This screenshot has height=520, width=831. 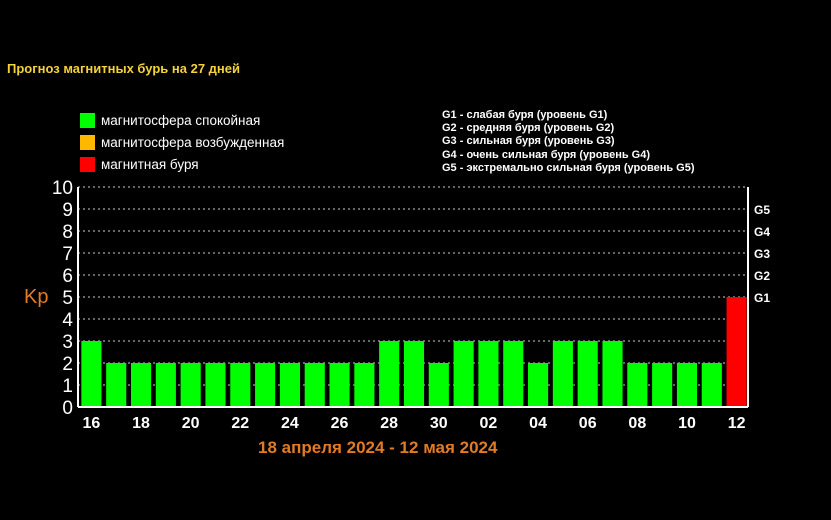 What do you see at coordinates (546, 154) in the screenshot?
I see `storm-level-g4: G4 - очень сильная буря (уровень G4)` at bounding box center [546, 154].